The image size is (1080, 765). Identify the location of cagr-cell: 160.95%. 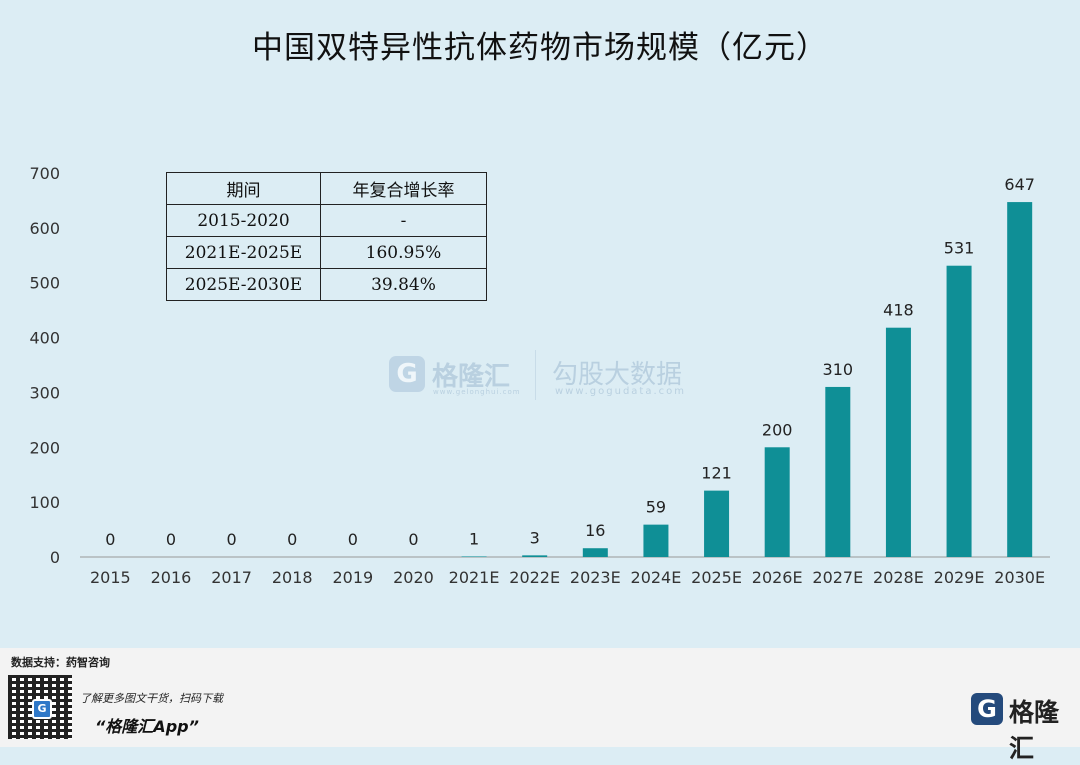
(403, 252).